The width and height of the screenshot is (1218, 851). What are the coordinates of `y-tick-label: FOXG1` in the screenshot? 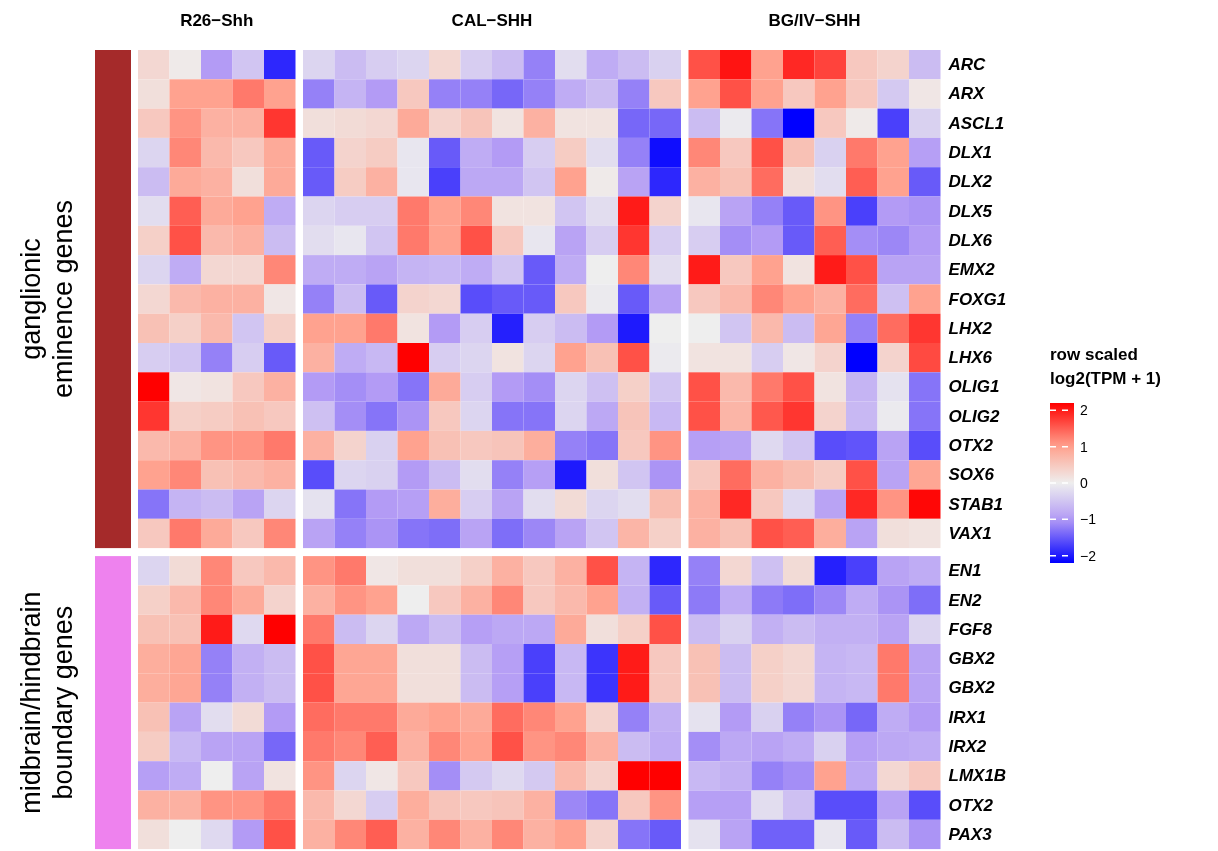 It's located at (977, 299).